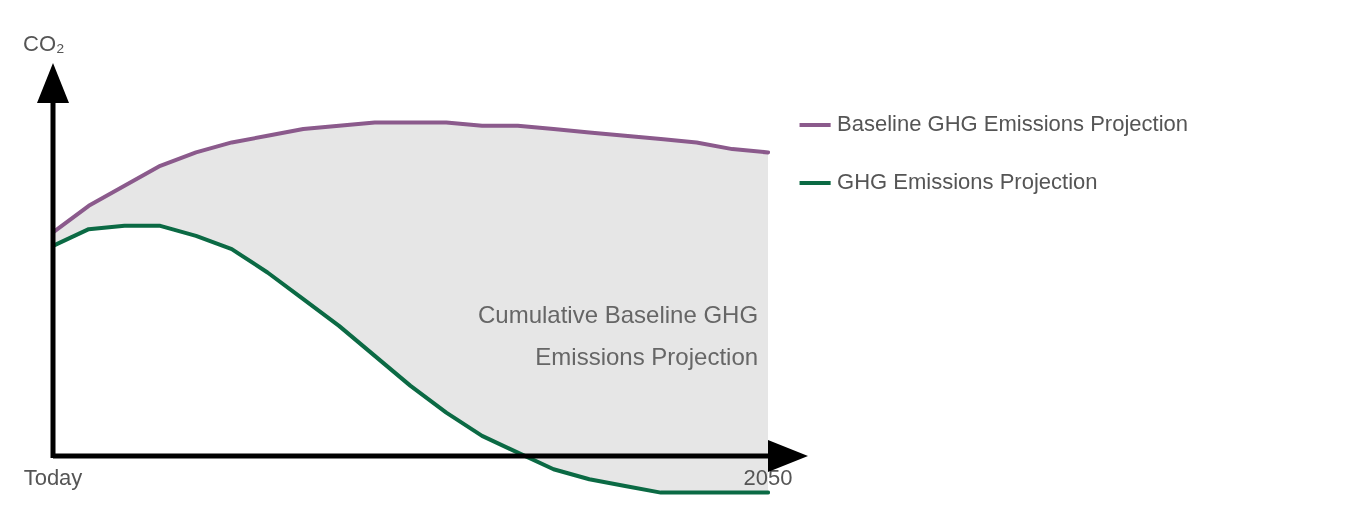 The width and height of the screenshot is (1355, 508). Describe the element at coordinates (44, 44) in the screenshot. I see `y-axis-title: CO₂` at that location.